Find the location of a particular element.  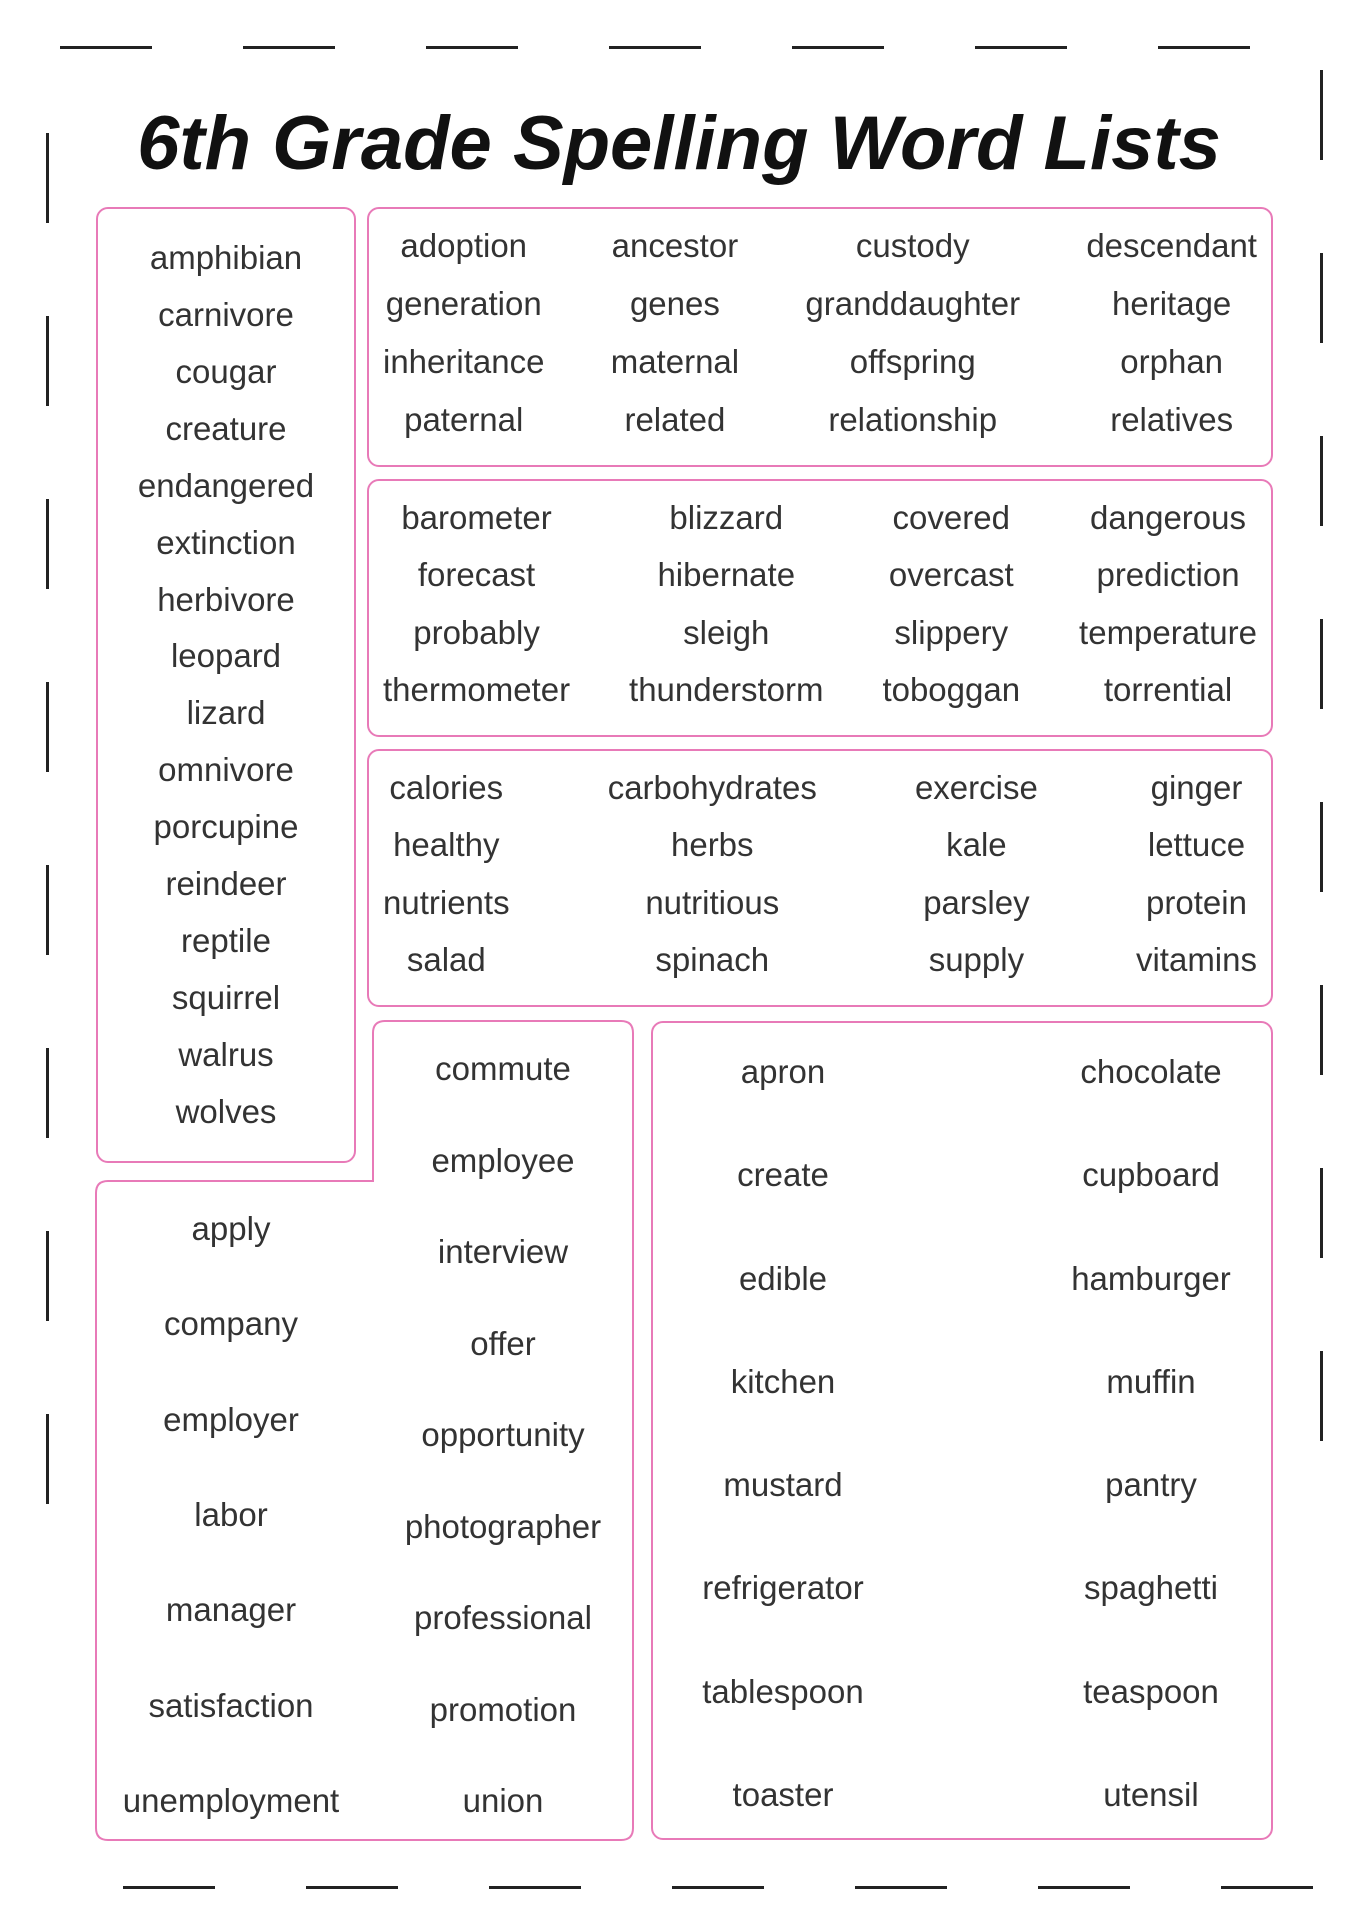

spelling-word: spaghetti is located at coordinates (1151, 1588).